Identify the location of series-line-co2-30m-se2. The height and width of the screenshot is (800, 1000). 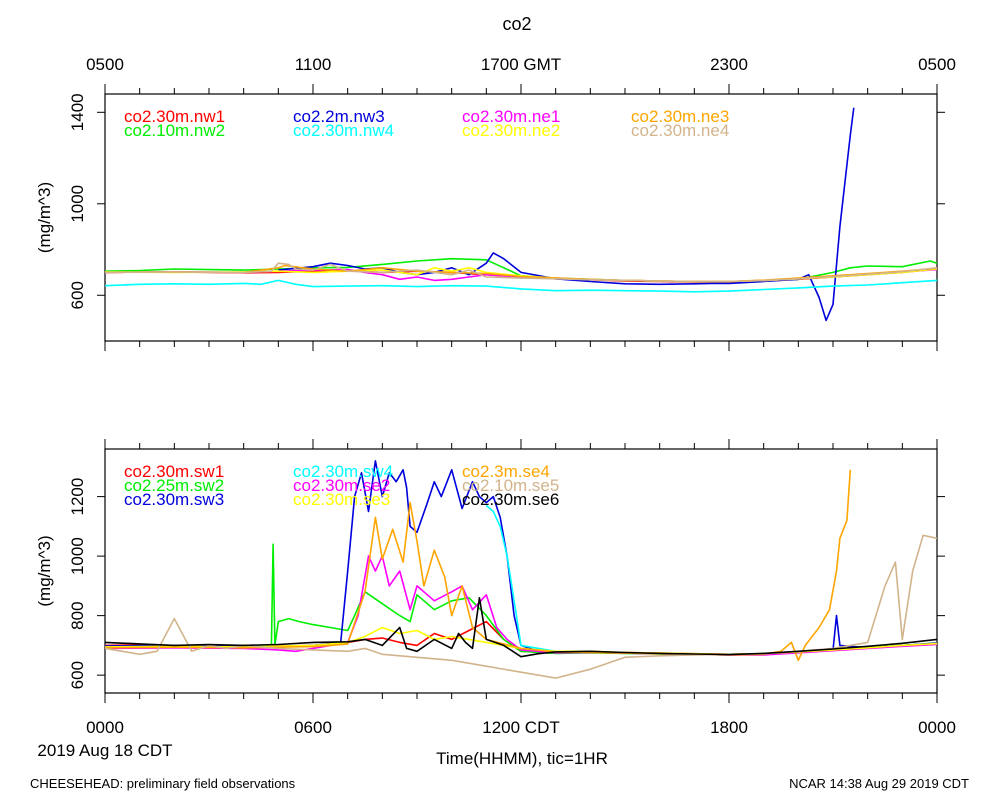
(521, 605).